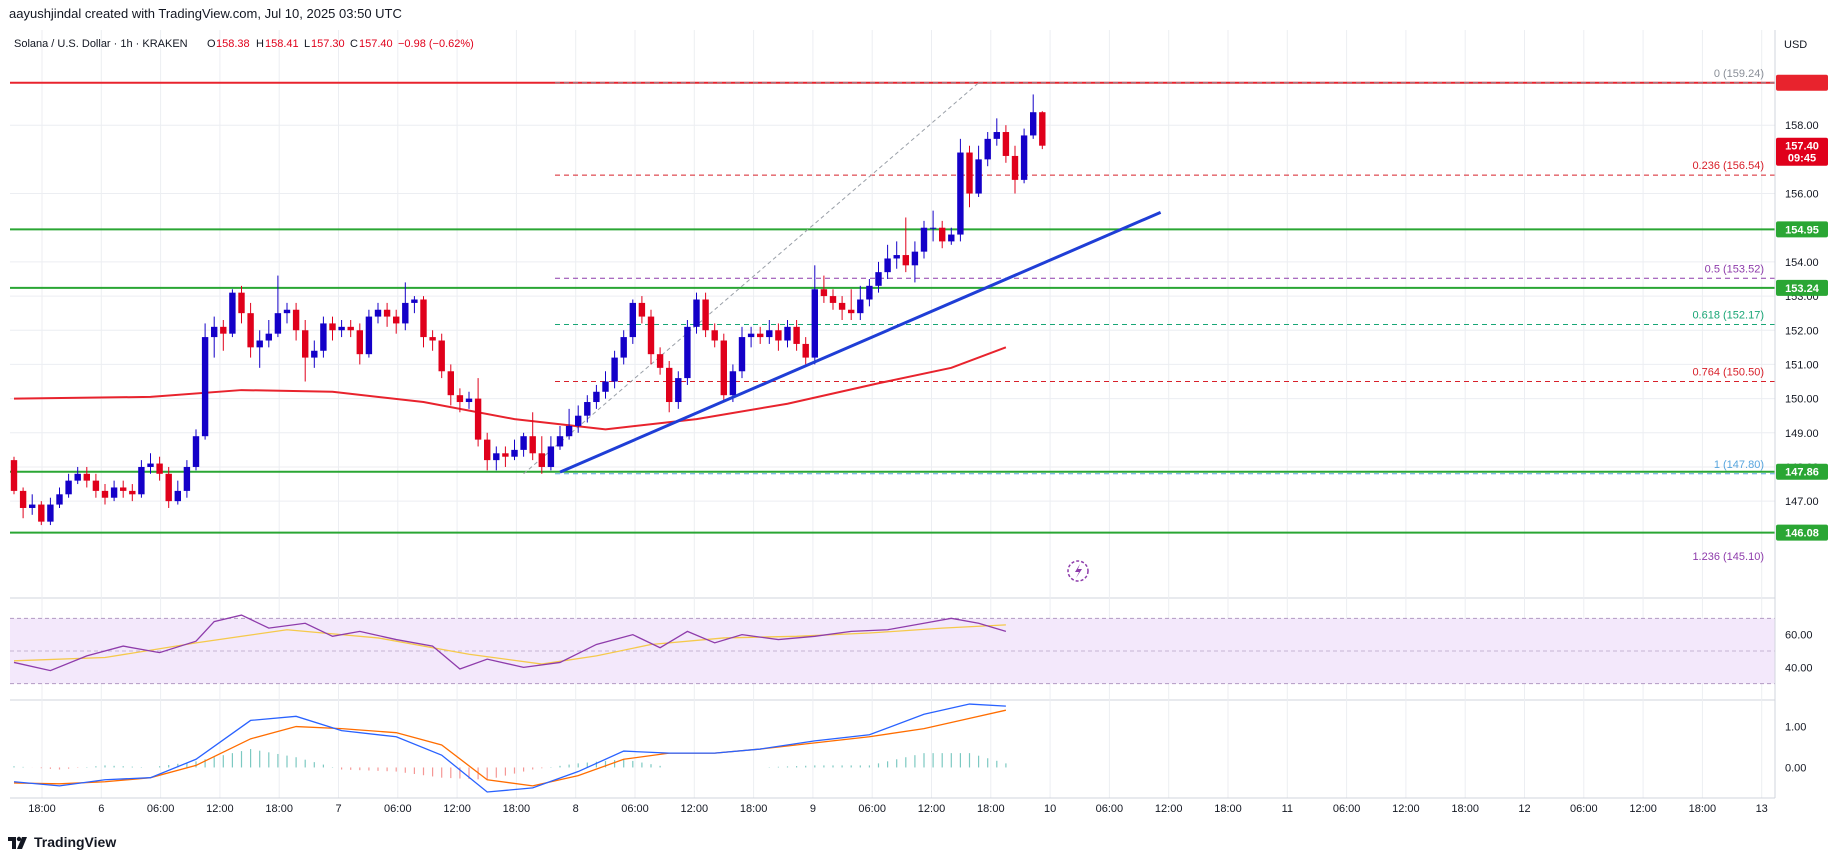 This screenshot has height=858, width=1835. Describe the element at coordinates (751, 278) in the screenshot. I see `fib-diagonal` at that location.